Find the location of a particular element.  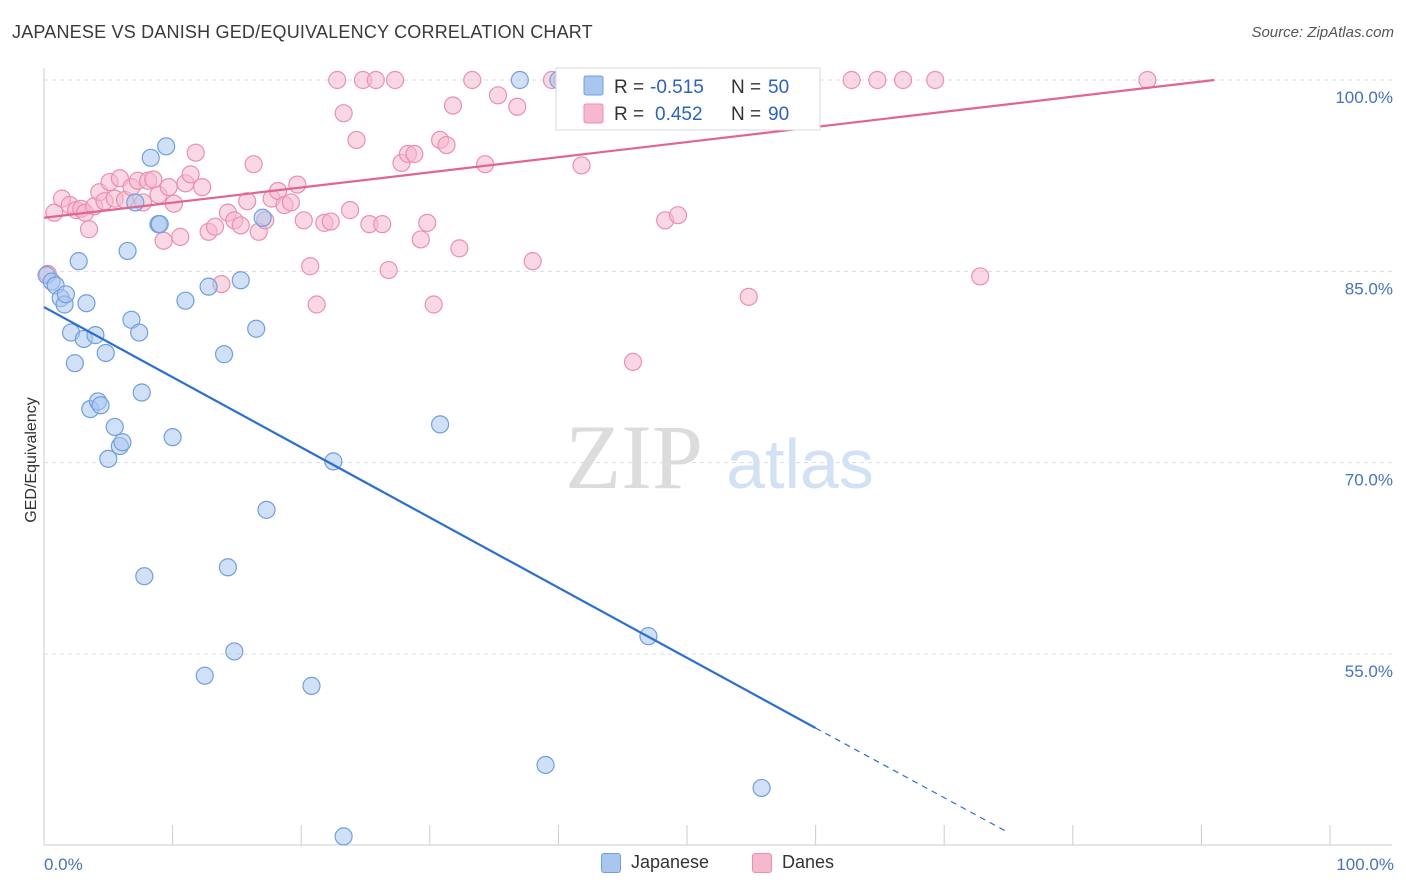

bottom-legend-label-danes: Danes is located at coordinates (808, 862).